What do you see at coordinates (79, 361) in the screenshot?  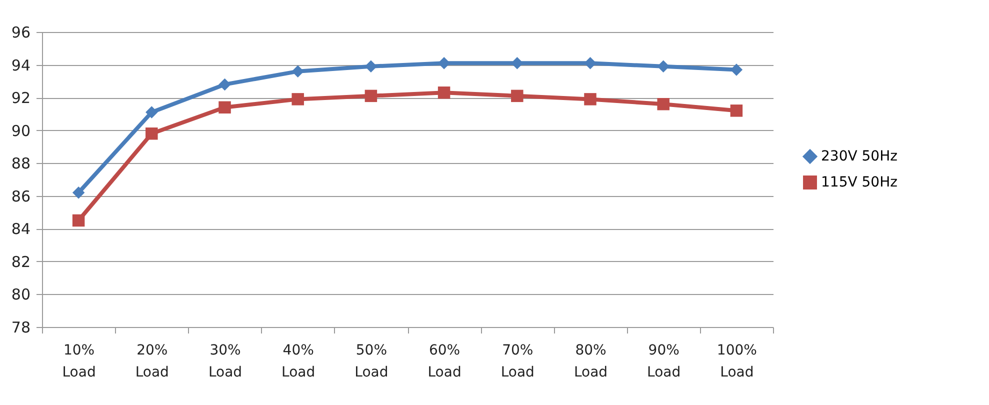 I see `x-tick-label: 10% Load` at bounding box center [79, 361].